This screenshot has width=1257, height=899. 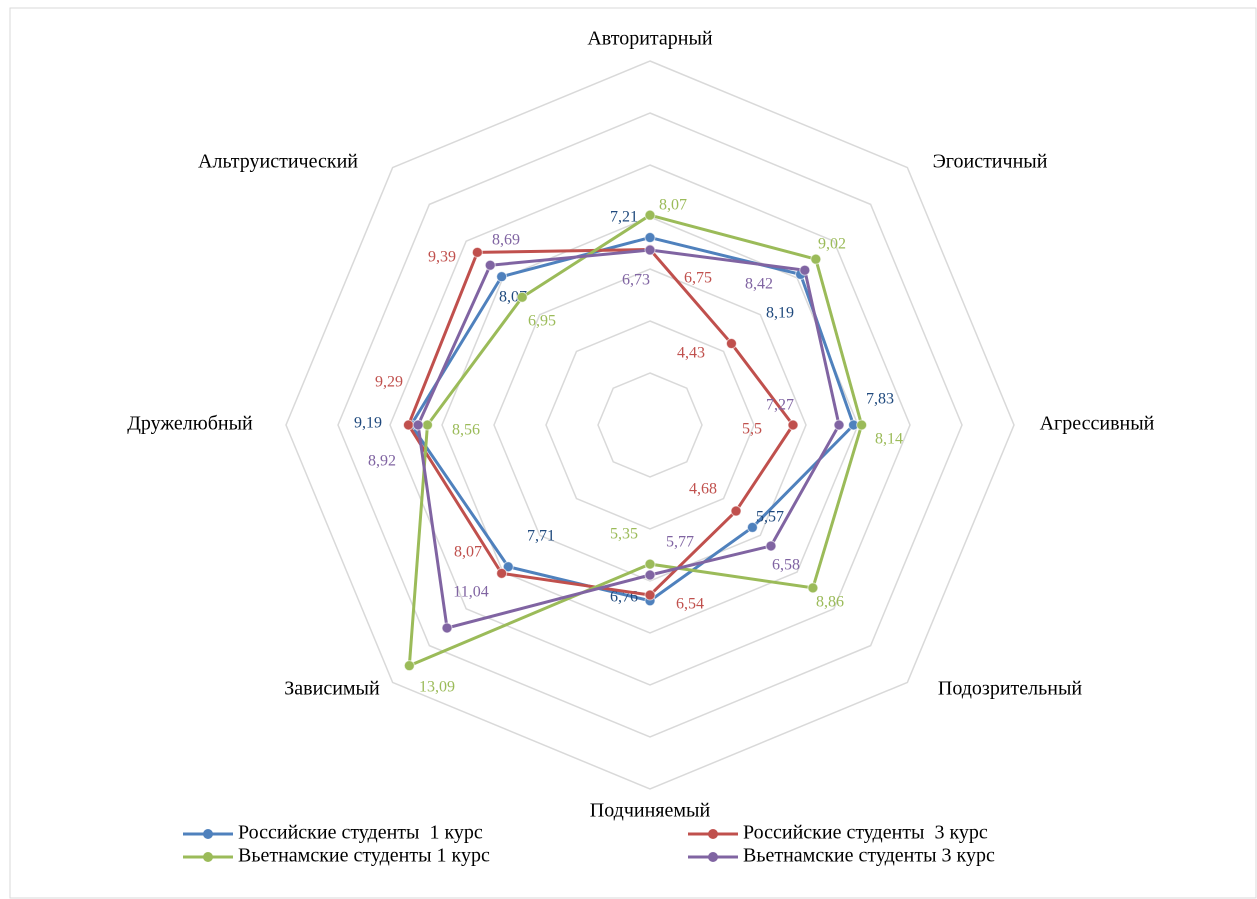 I want to click on data-label: 4,43, so click(x=691, y=353).